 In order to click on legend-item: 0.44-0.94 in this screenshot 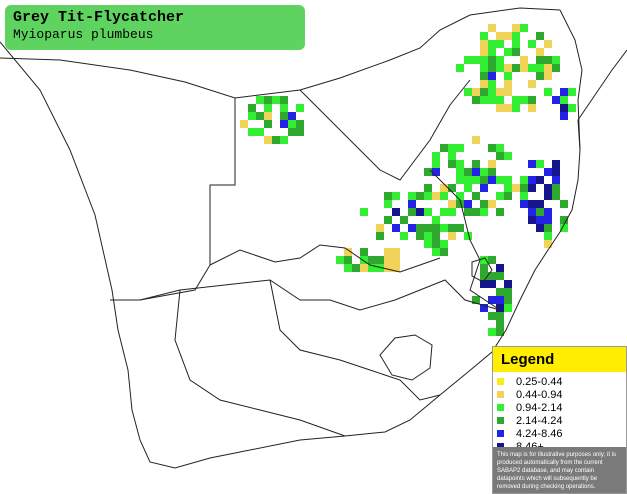, I will do `click(561, 394)`.